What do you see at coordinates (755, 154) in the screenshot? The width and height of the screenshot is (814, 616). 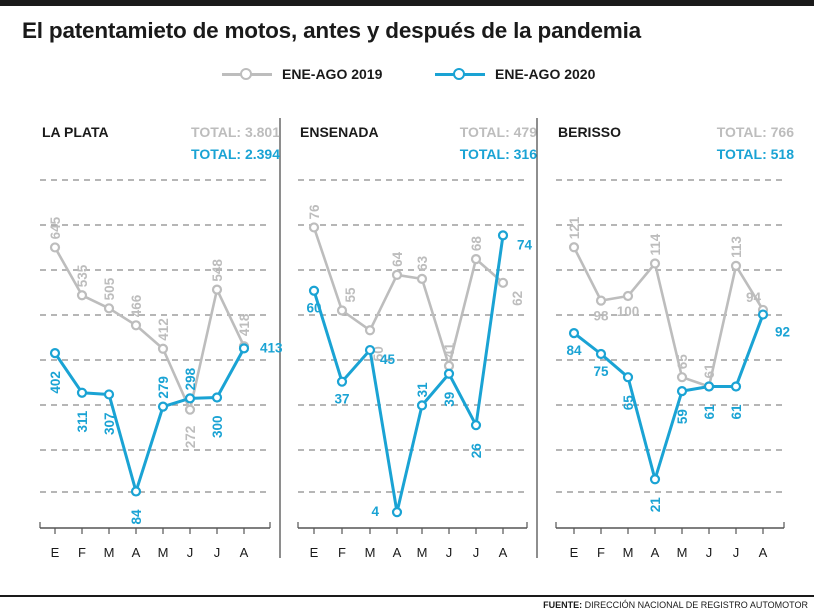 I see `panel-total-2020: TOTAL: 518` at bounding box center [755, 154].